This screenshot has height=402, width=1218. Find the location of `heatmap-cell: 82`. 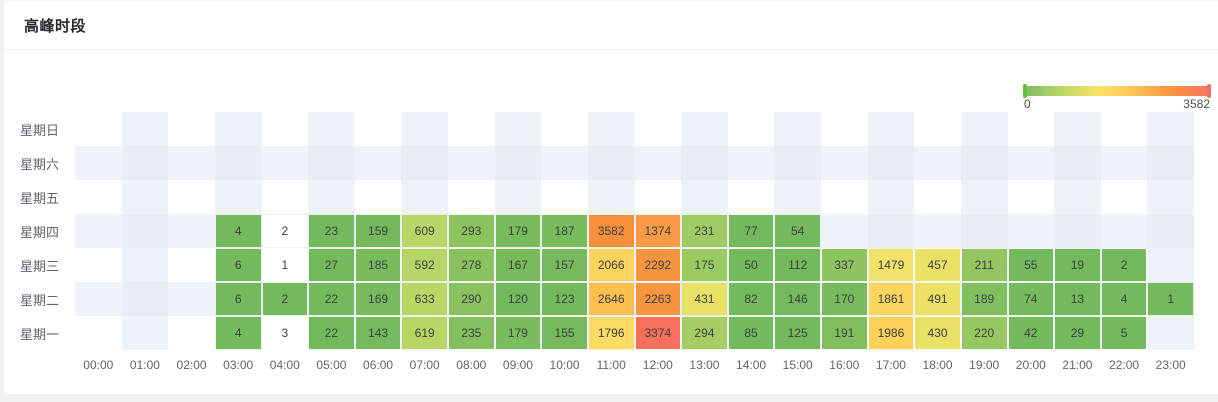

heatmap-cell: 82 is located at coordinates (751, 299).